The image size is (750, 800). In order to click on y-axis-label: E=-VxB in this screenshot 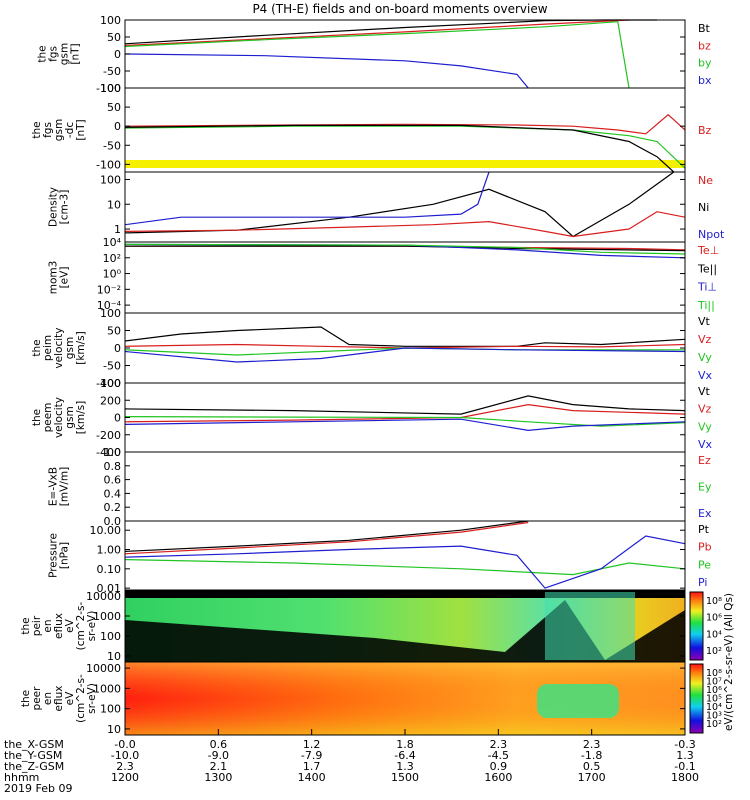, I will do `click(54, 486)`.